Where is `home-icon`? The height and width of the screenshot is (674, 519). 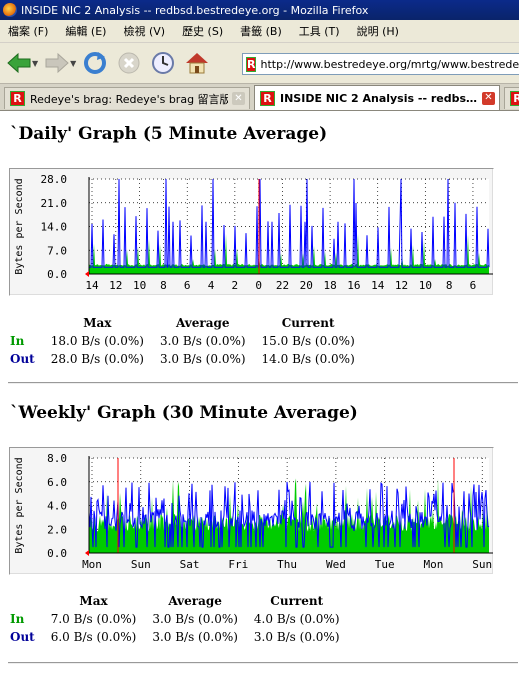
home-icon is located at coordinates (197, 63).